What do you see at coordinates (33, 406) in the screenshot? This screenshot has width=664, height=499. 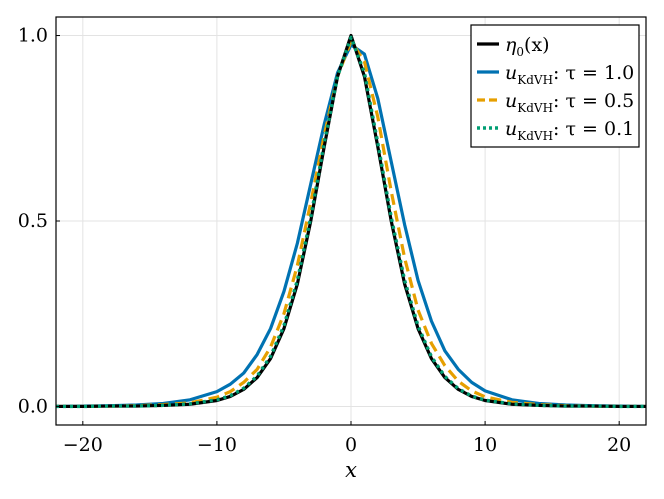 I see `y-tick-label: 0.0` at bounding box center [33, 406].